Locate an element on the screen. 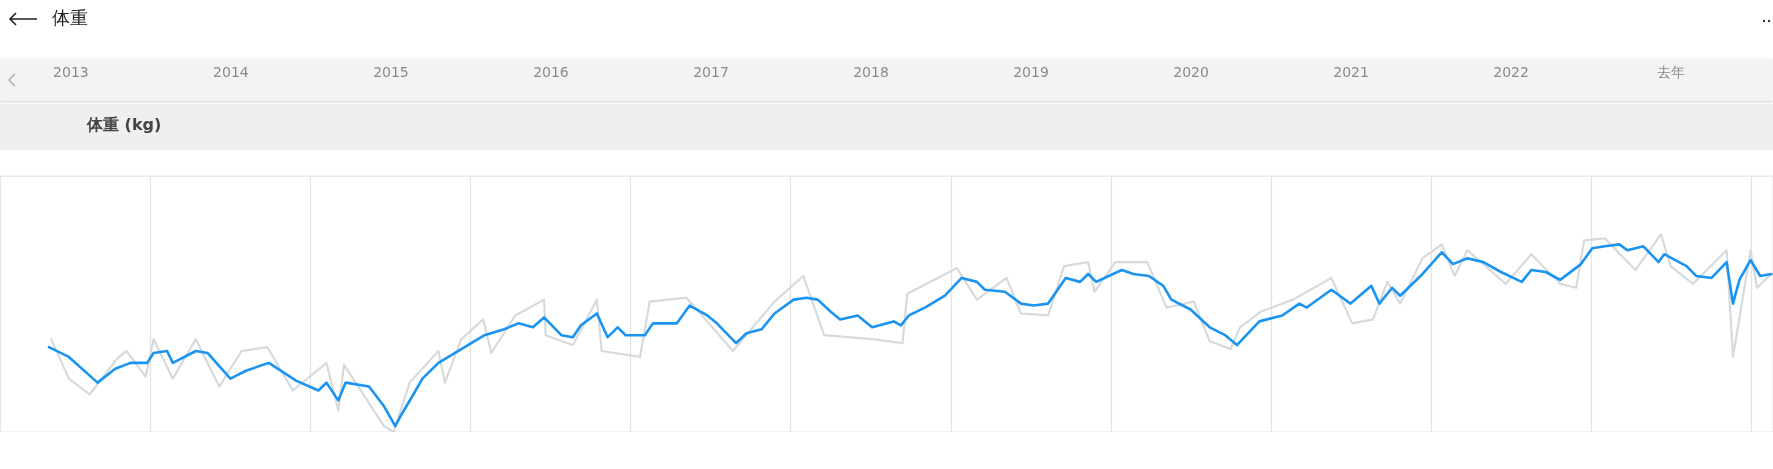  x-tick-label: 去年 is located at coordinates (1671, 71).